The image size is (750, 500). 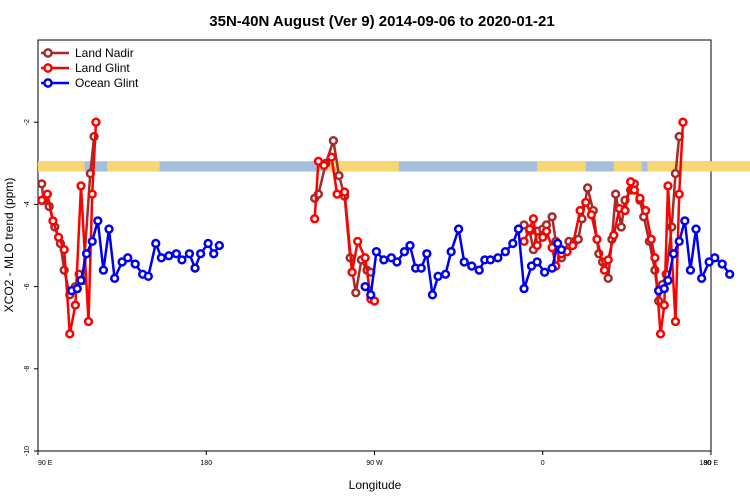 What do you see at coordinates (543, 463) in the screenshot?
I see `x-tick-label: 0` at bounding box center [543, 463].